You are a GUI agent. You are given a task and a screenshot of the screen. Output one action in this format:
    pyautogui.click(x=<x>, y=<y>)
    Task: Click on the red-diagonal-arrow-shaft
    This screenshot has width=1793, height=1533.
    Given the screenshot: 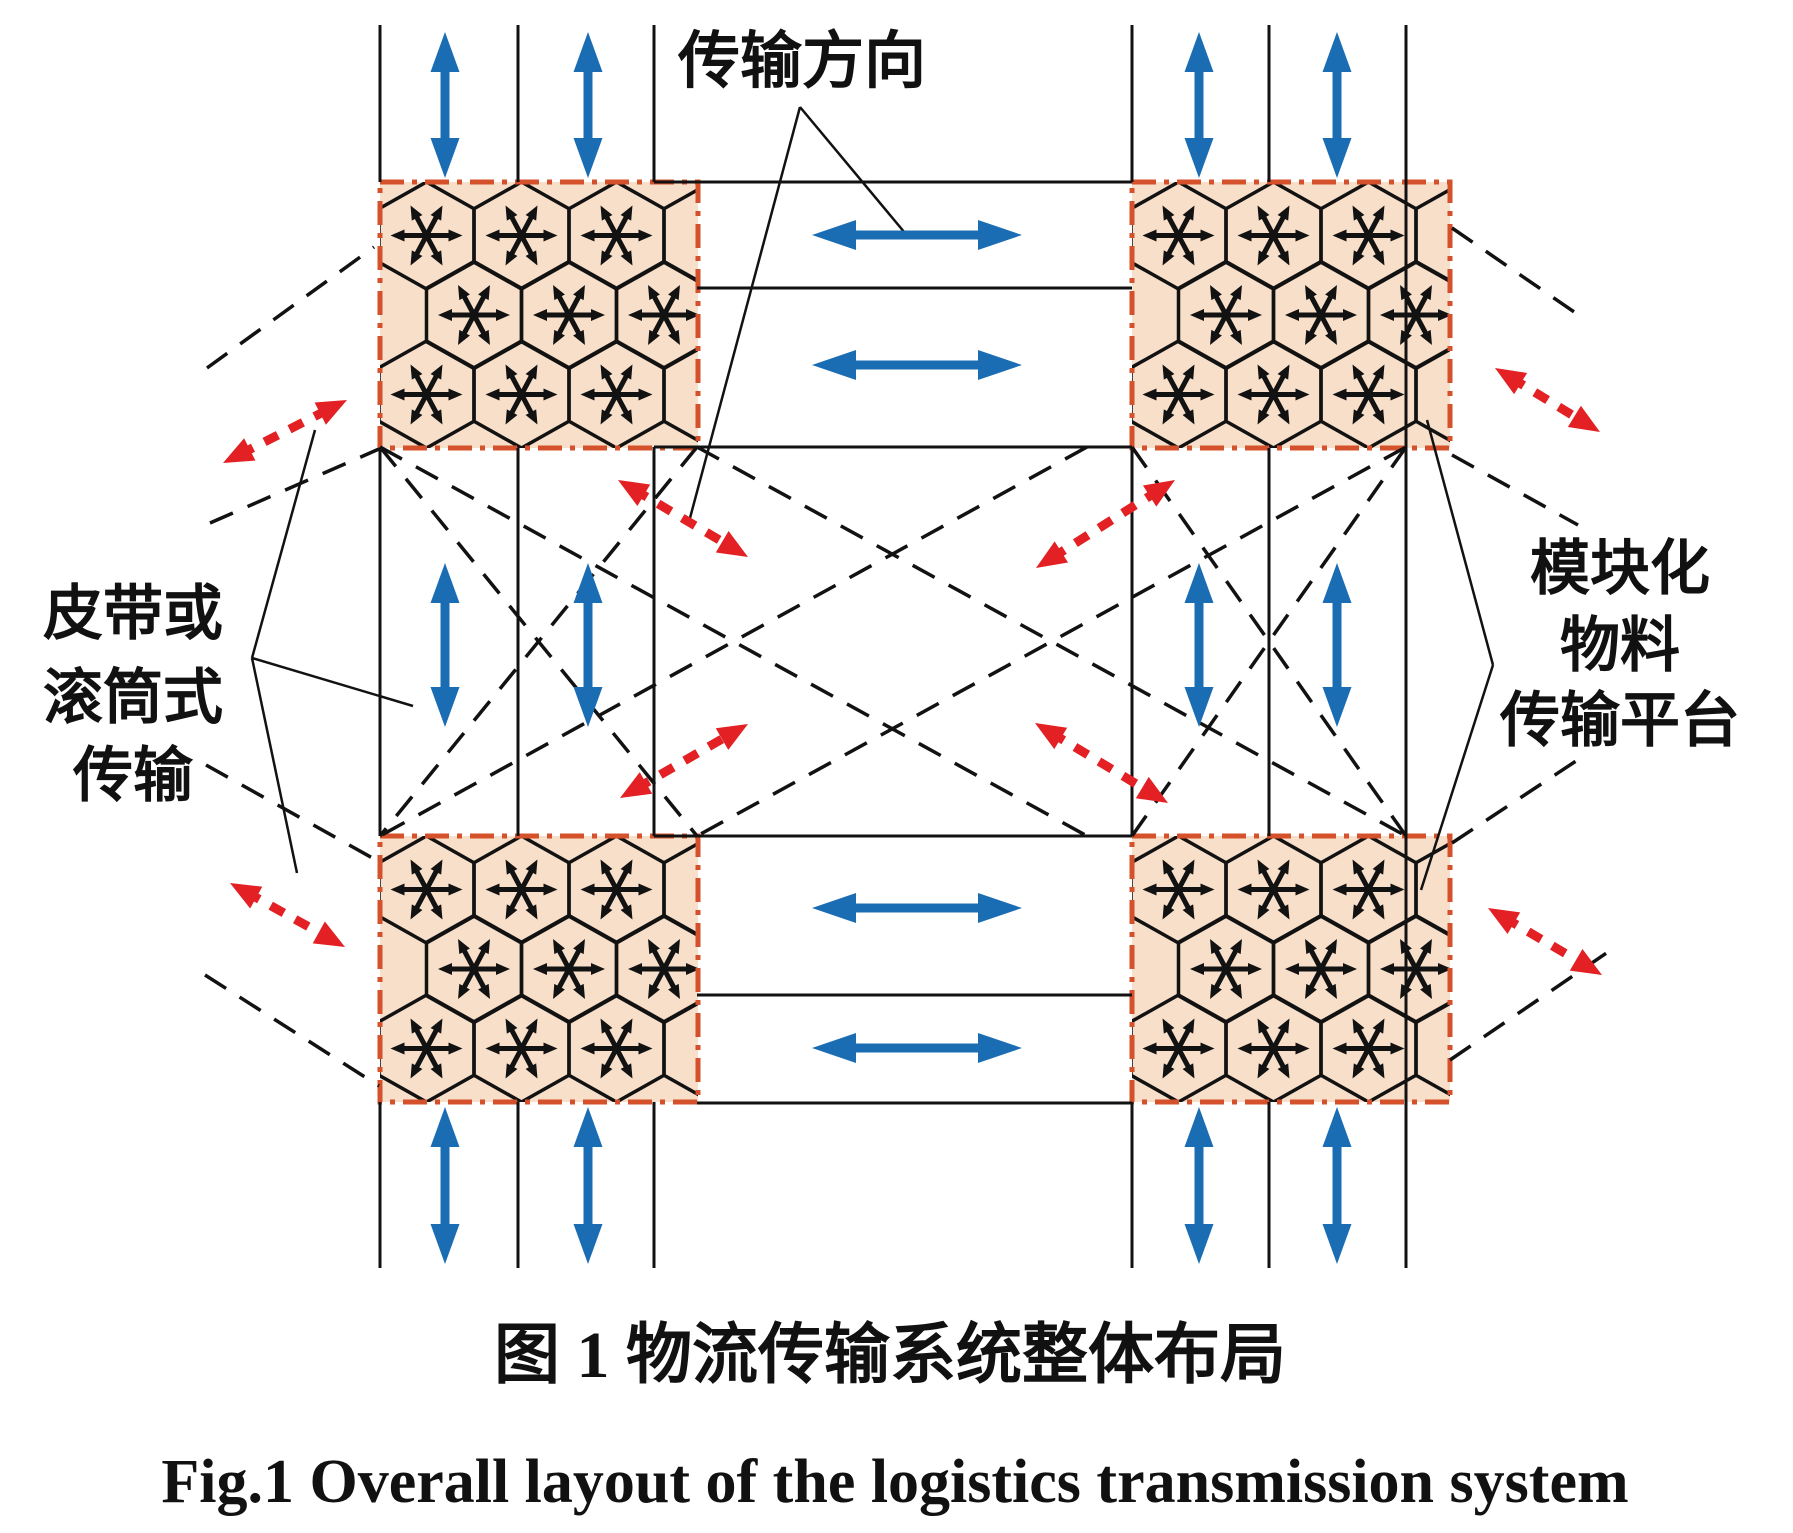 What is the action you would take?
    pyautogui.click(x=1547, y=400)
    